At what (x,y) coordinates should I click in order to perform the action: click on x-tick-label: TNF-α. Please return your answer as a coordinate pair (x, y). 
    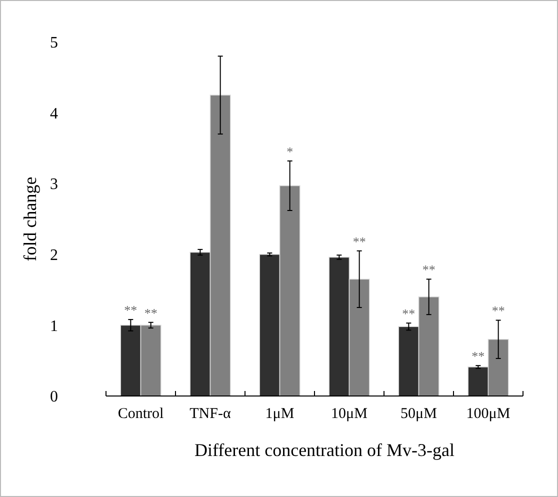
    Looking at the image, I should click on (210, 414).